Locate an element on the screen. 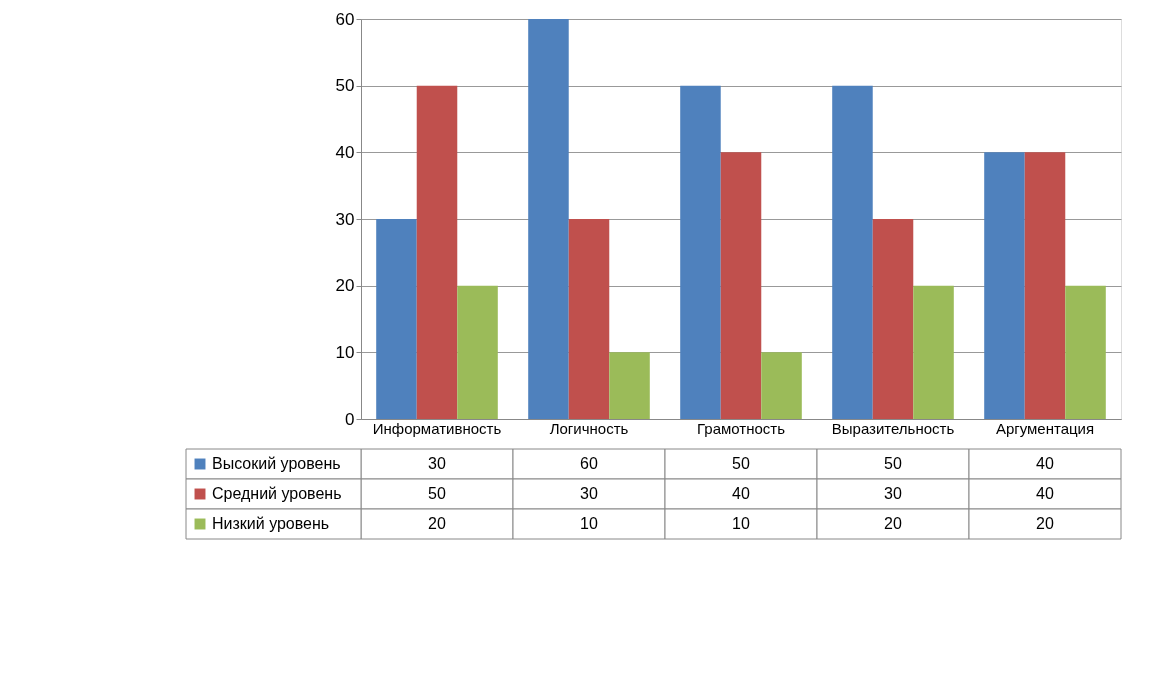 This screenshot has height=677, width=1150. x-tick-label: Аргументация is located at coordinates (1045, 428).